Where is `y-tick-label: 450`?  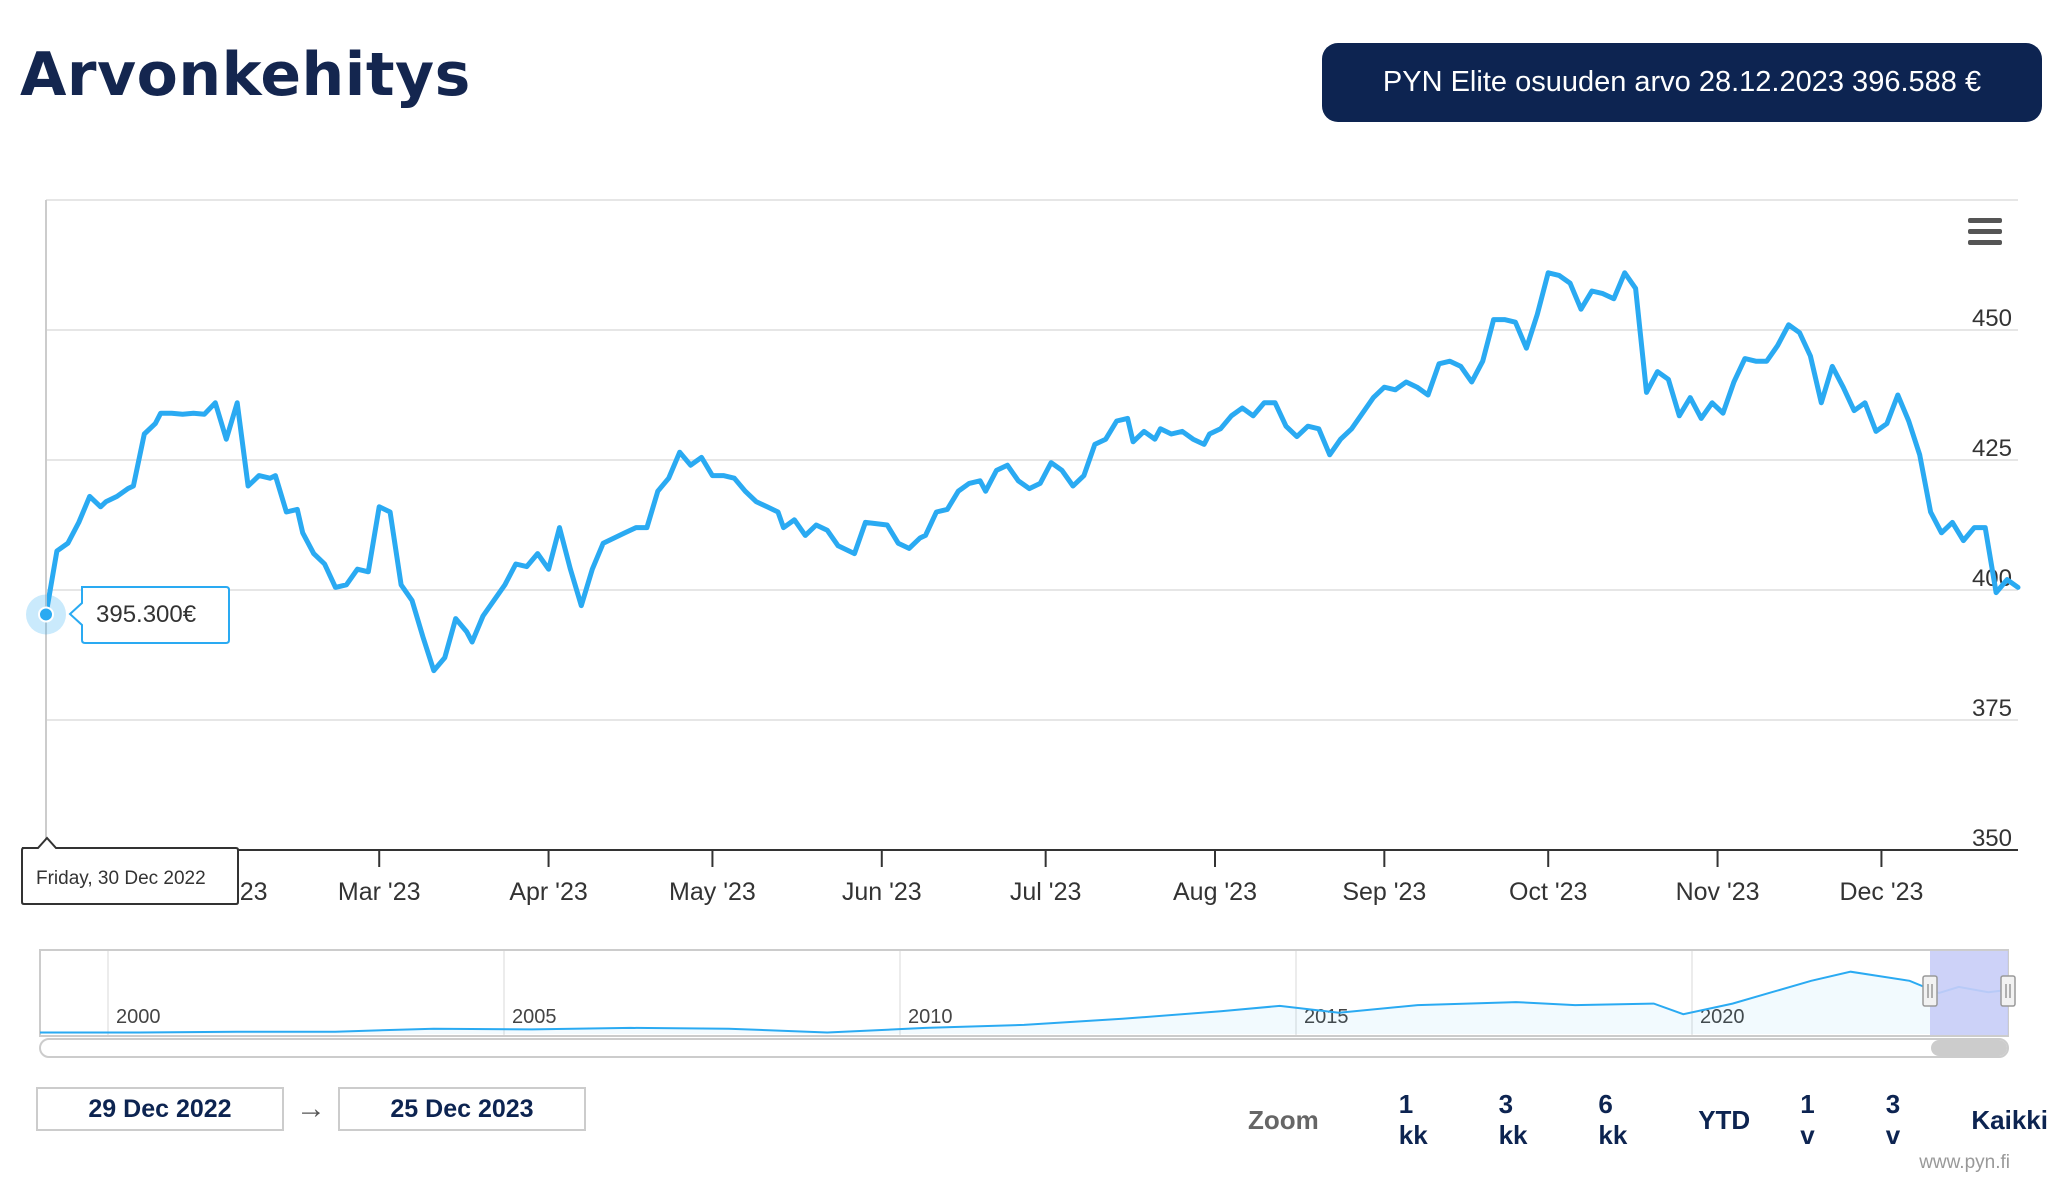
y-tick-label: 450 is located at coordinates (1992, 318).